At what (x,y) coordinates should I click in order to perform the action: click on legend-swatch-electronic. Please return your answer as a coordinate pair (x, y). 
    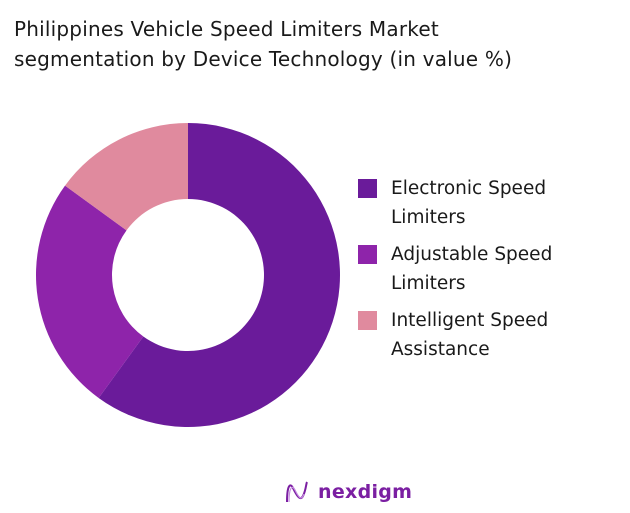
    Looking at the image, I should click on (367, 188).